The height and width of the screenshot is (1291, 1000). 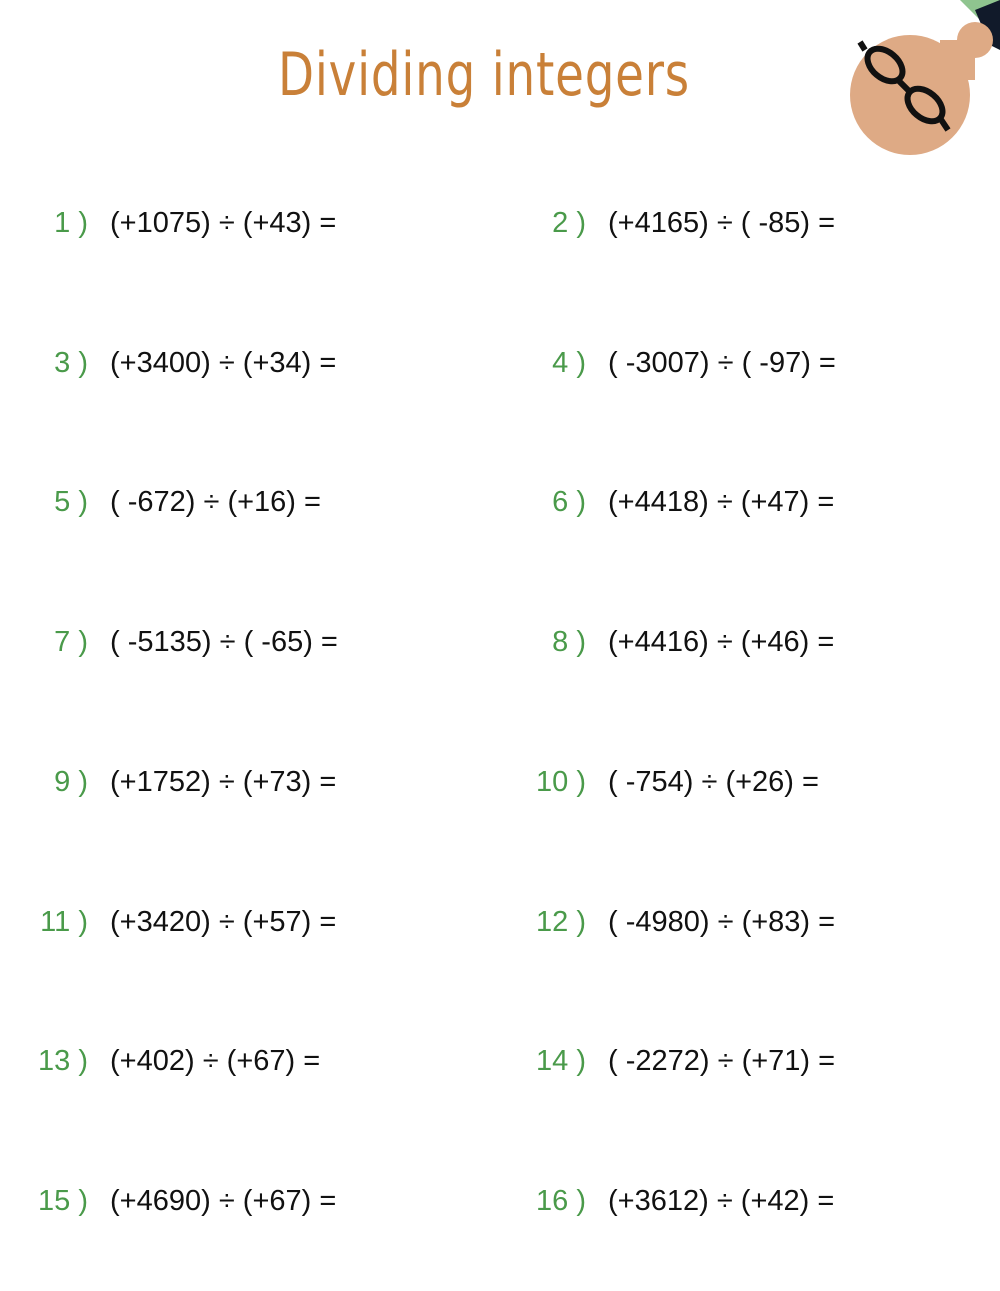 I want to click on problem-number: 7 ), so click(x=71, y=642).